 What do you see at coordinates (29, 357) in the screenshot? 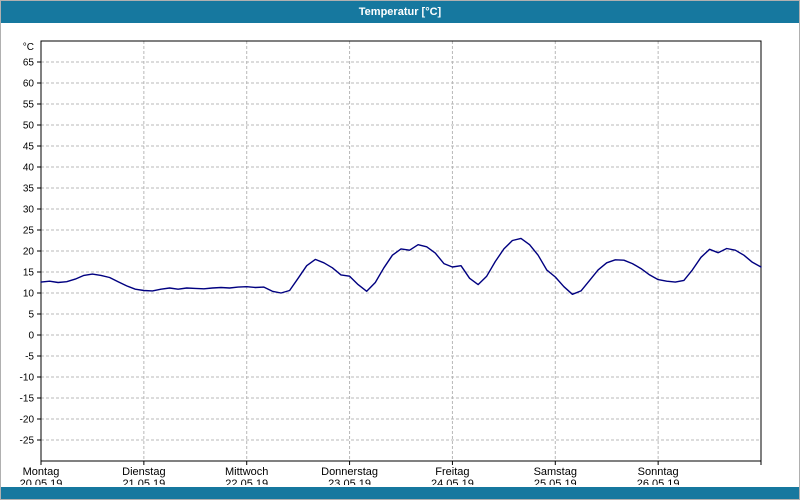
I see `svg-text: -5` at bounding box center [29, 357].